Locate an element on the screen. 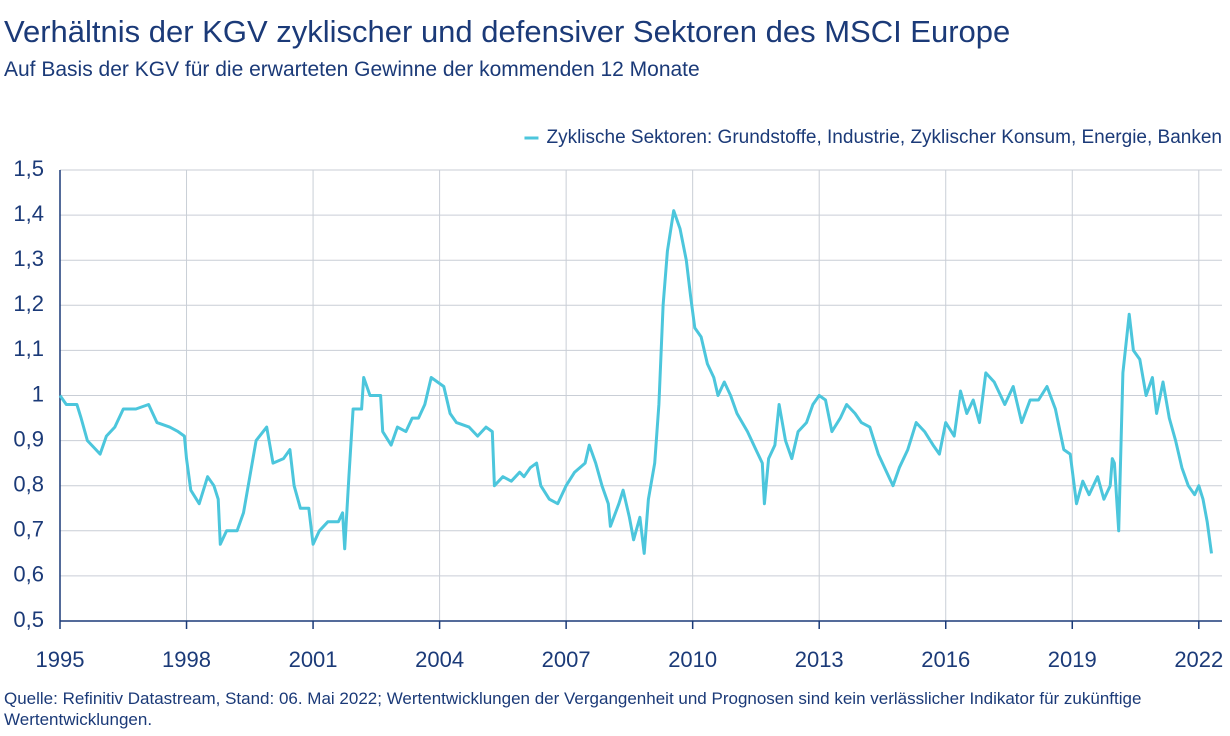 This screenshot has width=1230, height=736. y-tick-label: 0,9 is located at coordinates (28, 438).